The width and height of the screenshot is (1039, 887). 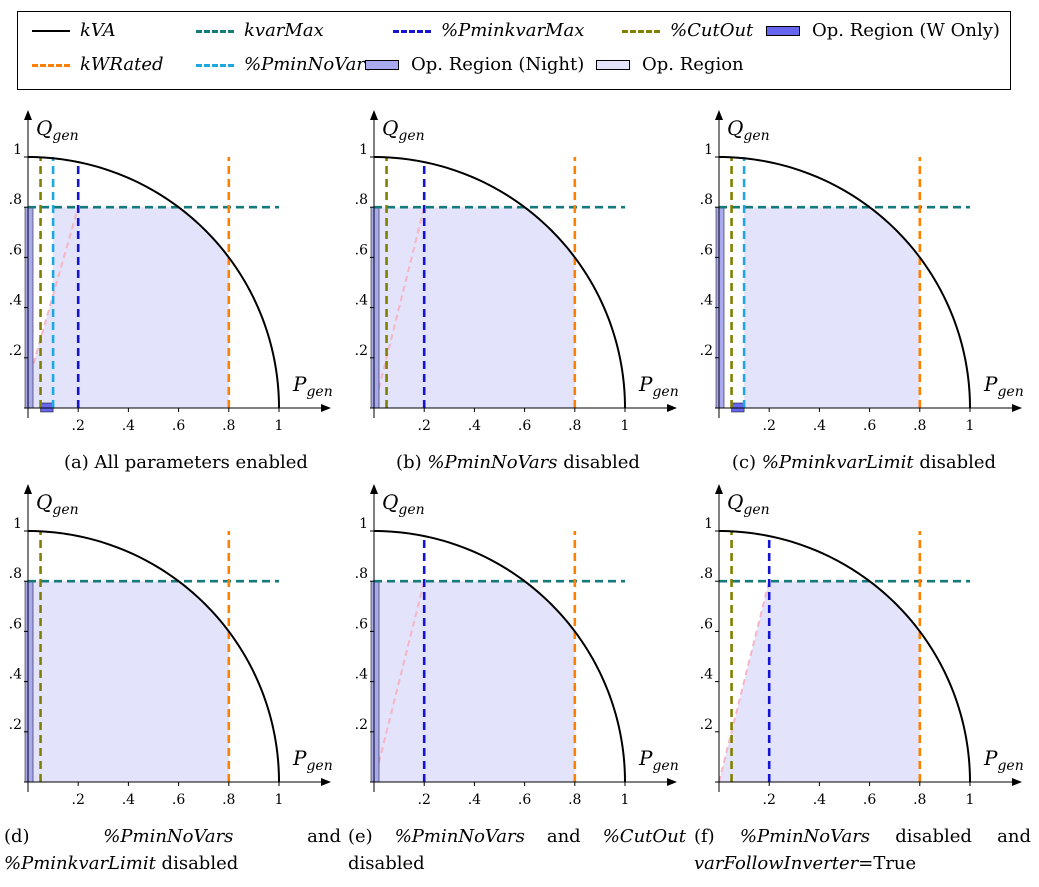 What do you see at coordinates (285, 64) in the screenshot?
I see `legend-item: %PminNoVars` at bounding box center [285, 64].